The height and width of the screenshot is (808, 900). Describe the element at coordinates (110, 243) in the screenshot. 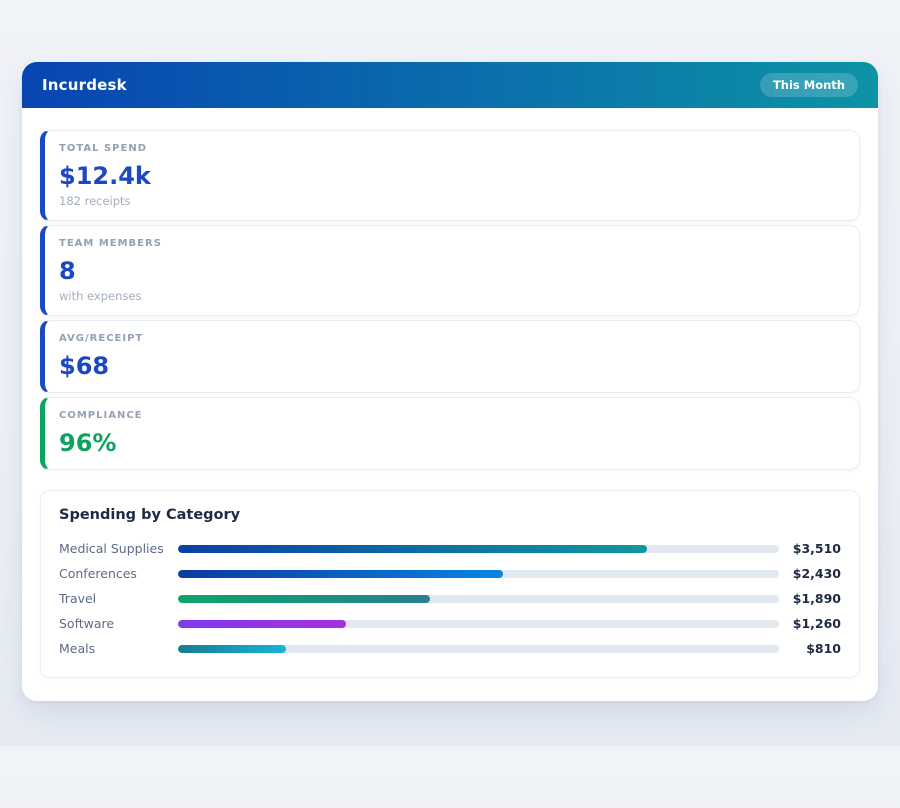

I see `stat-label: TEAM MEMBERS` at that location.